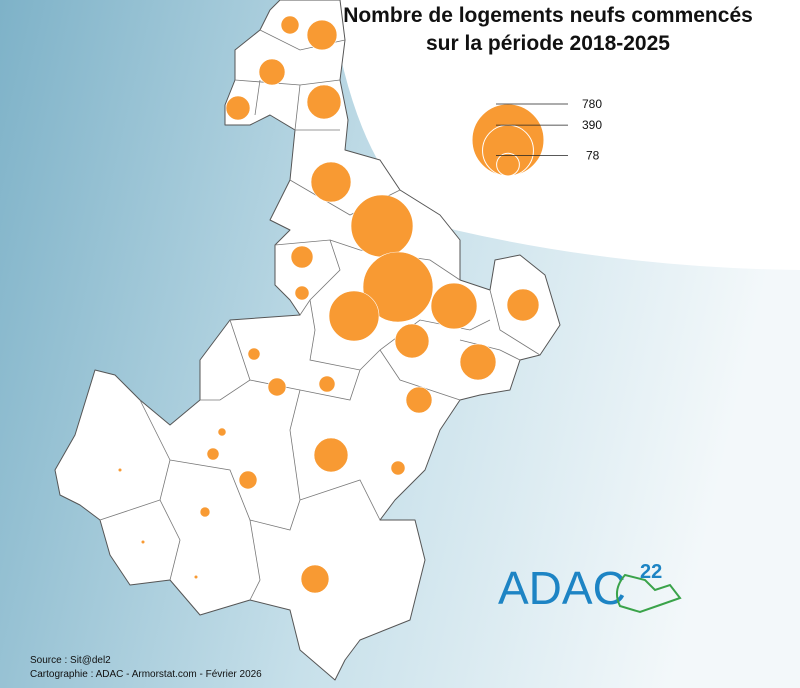  I want to click on logo-text: ADAC, so click(562, 588).